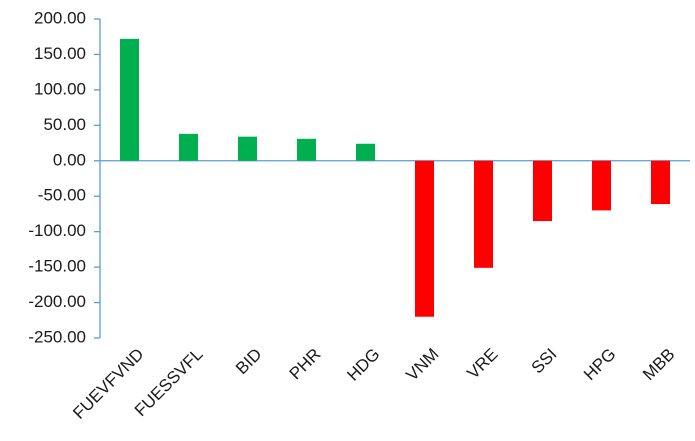 This screenshot has height=441, width=695. I want to click on x-tick-label: HDG, so click(363, 365).